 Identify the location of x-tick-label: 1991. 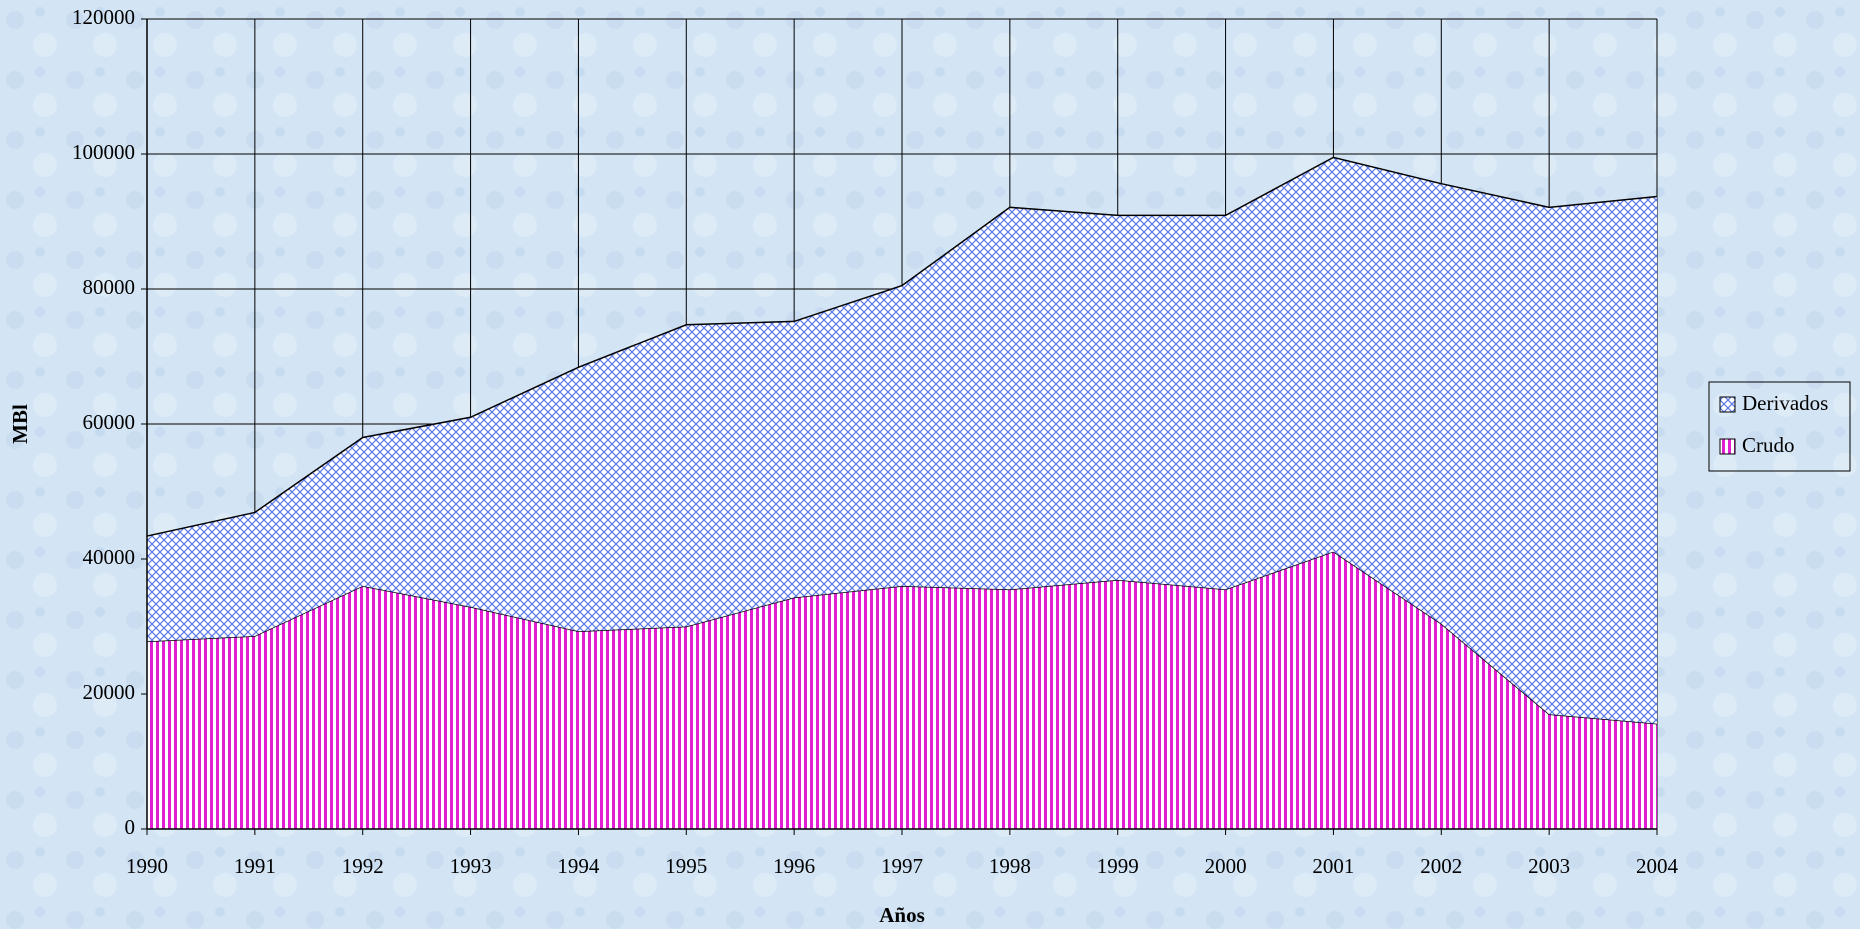
(255, 866).